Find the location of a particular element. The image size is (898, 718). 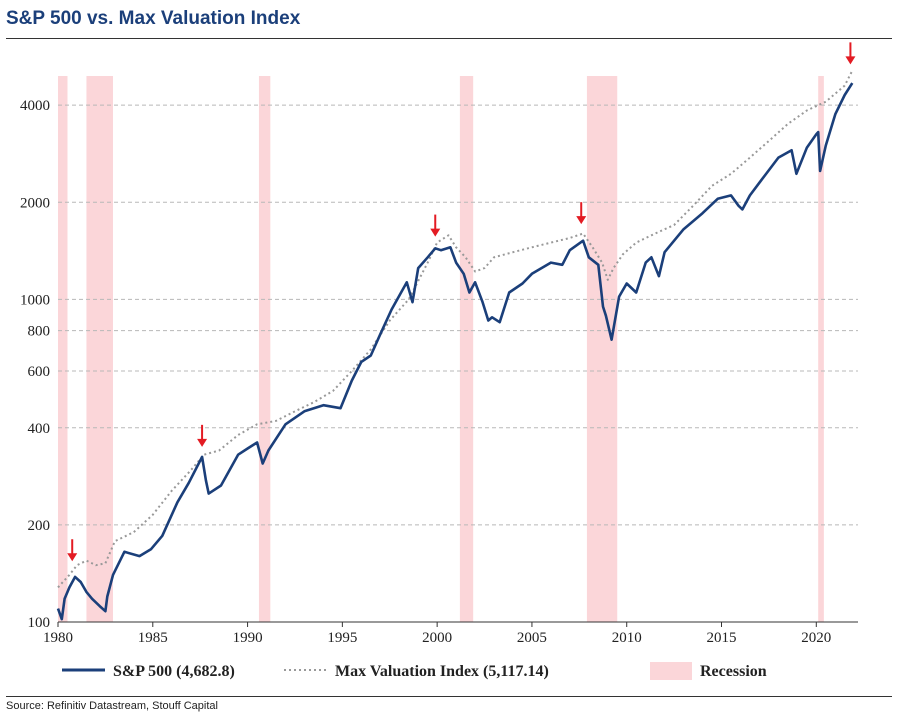

y-tick-label: 1000 is located at coordinates (35, 300).